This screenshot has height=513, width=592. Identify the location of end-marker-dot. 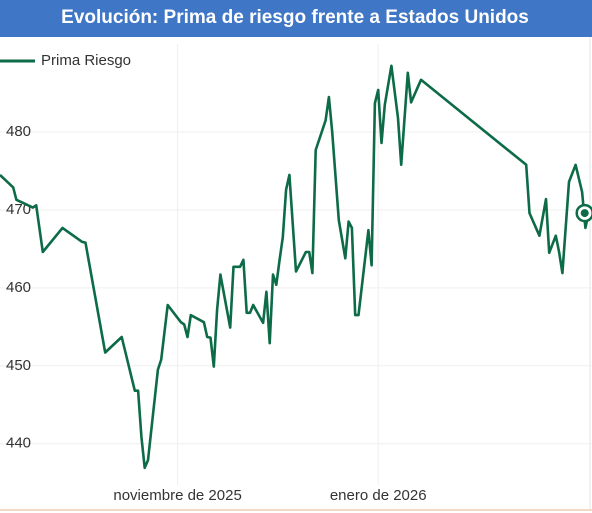
(584, 213).